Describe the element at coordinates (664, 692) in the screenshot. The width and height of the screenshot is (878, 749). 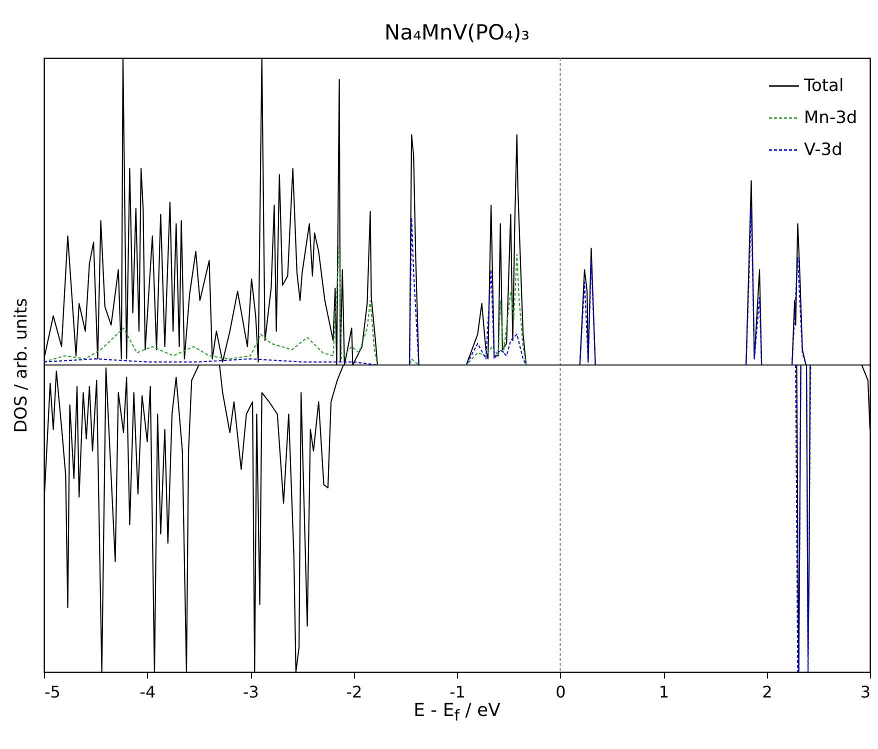
I see `x-tick-label: 1` at that location.